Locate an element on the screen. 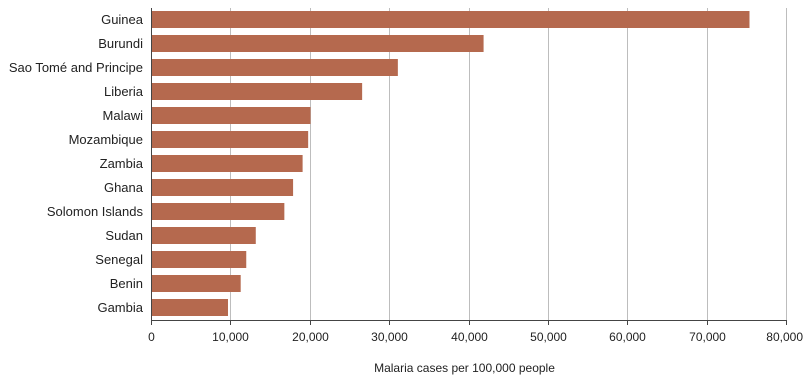 Image resolution: width=804 pixels, height=379 pixels. category-label: Sao Tomé and Principe is located at coordinates (76, 67).